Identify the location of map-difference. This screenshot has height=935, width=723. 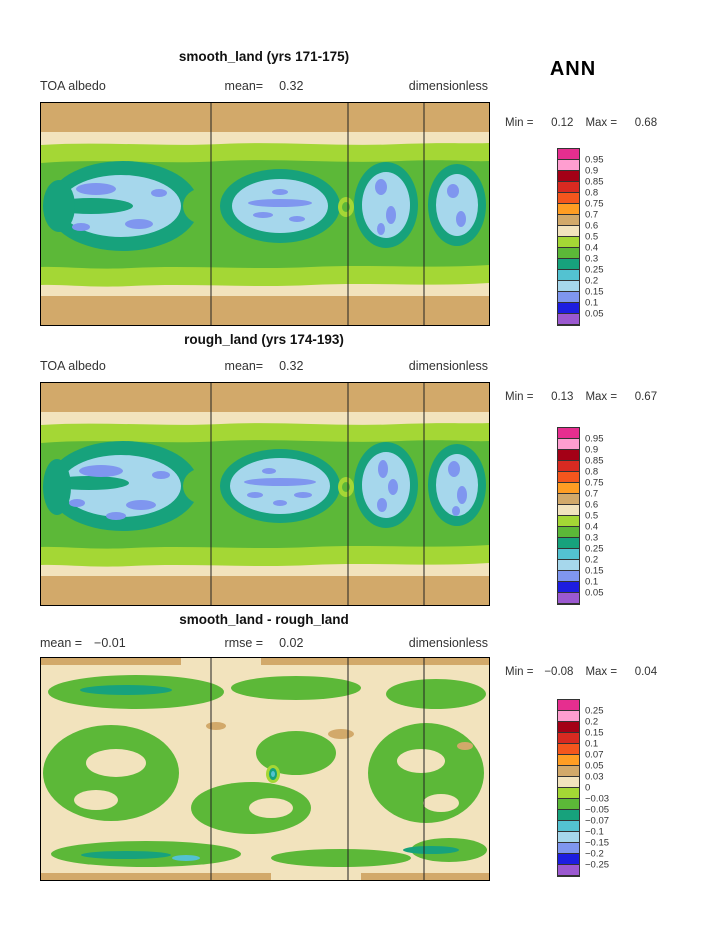
(265, 769).